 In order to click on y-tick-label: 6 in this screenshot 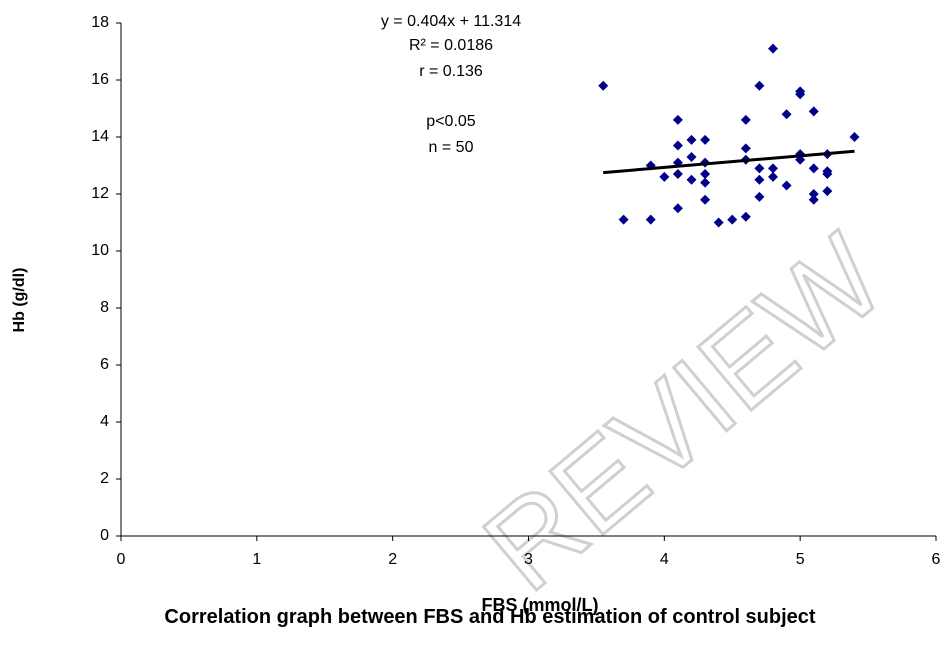, I will do `click(104, 364)`.